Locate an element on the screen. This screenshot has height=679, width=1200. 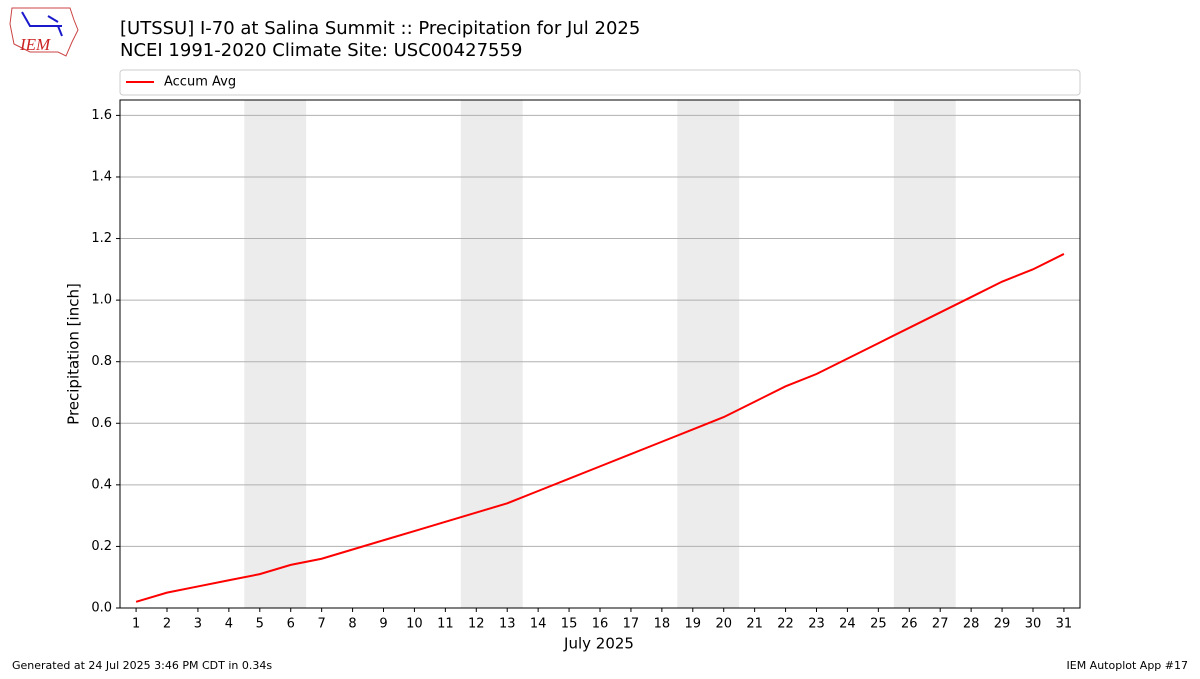
logo-text: IEM is located at coordinates (35, 44).